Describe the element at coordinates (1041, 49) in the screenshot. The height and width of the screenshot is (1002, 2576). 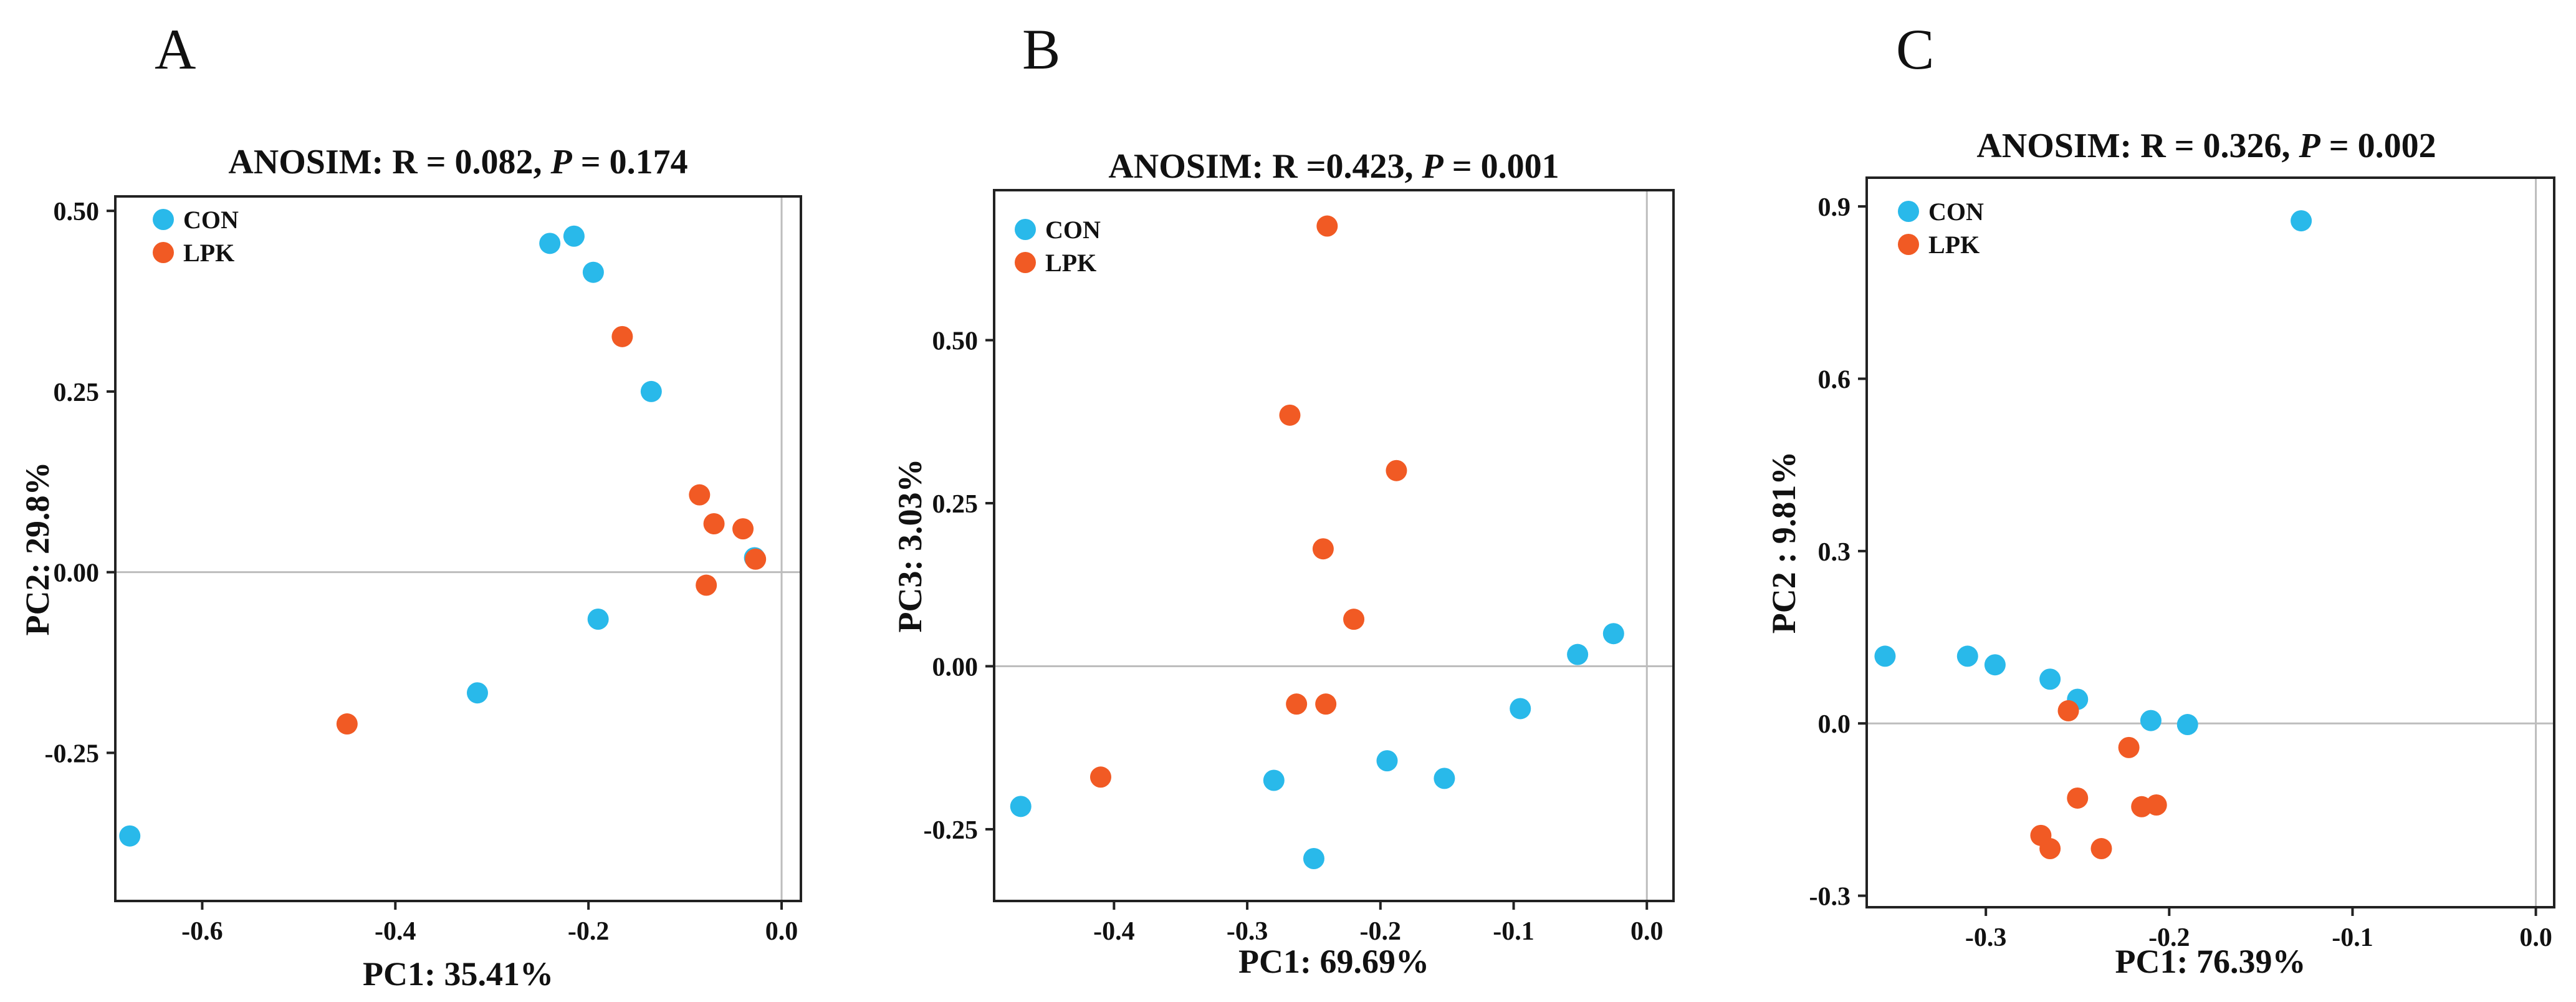
I see `panel-letter: B` at that location.